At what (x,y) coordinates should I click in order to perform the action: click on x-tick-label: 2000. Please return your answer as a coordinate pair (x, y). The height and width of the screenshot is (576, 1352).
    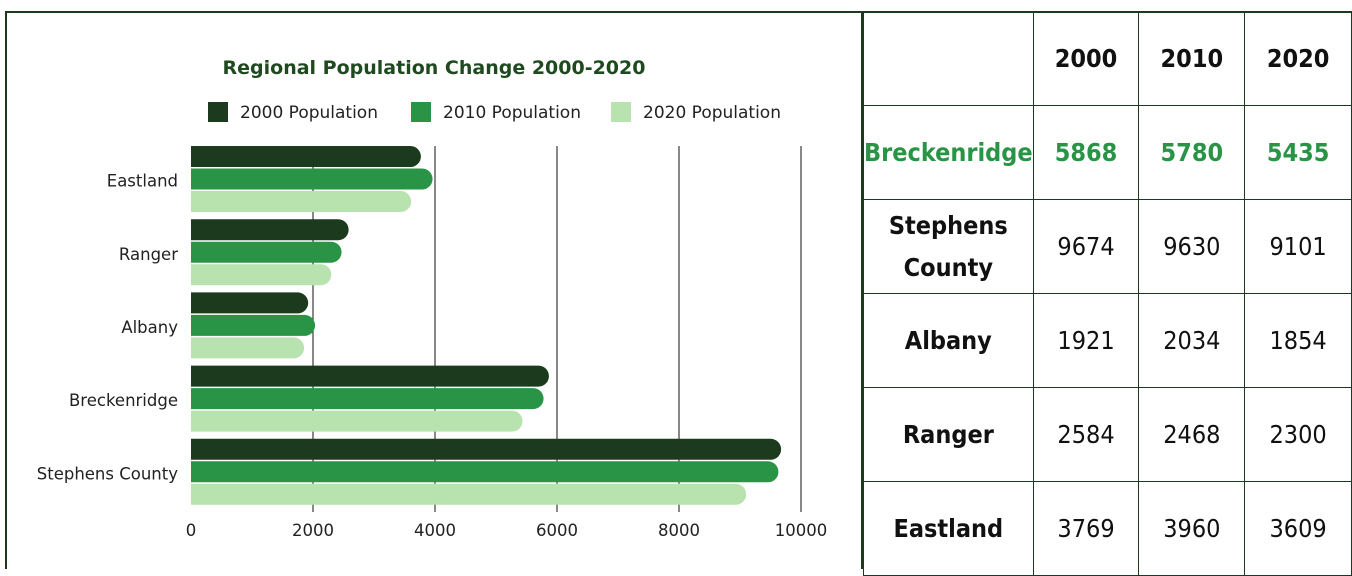
    Looking at the image, I should click on (313, 530).